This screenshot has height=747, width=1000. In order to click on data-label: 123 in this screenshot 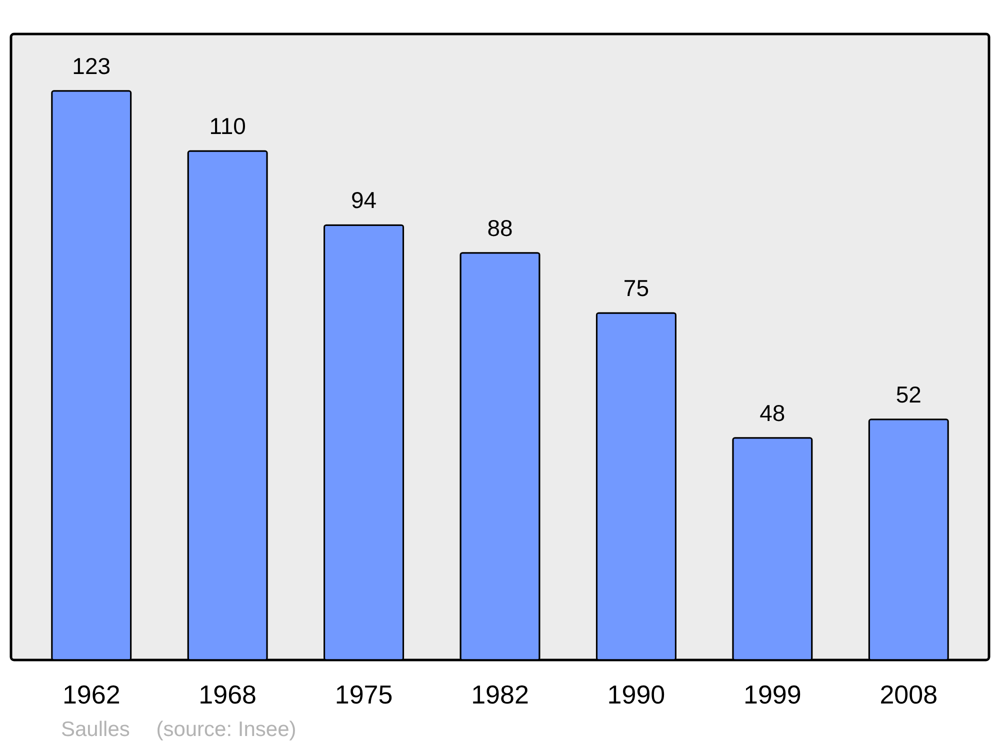, I will do `click(91, 65)`.